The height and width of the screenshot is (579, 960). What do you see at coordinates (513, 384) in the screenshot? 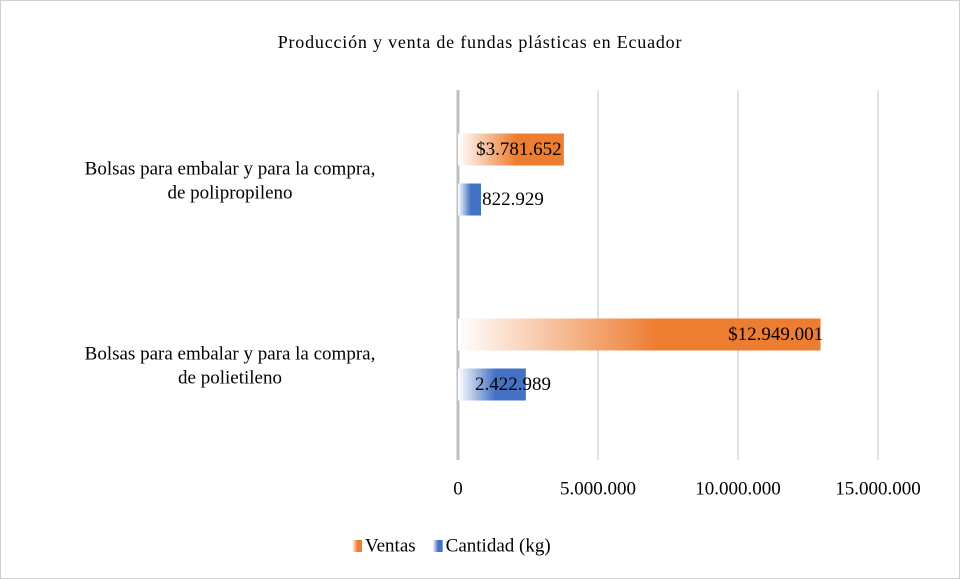
I see `data-label: 2.422.989` at bounding box center [513, 384].